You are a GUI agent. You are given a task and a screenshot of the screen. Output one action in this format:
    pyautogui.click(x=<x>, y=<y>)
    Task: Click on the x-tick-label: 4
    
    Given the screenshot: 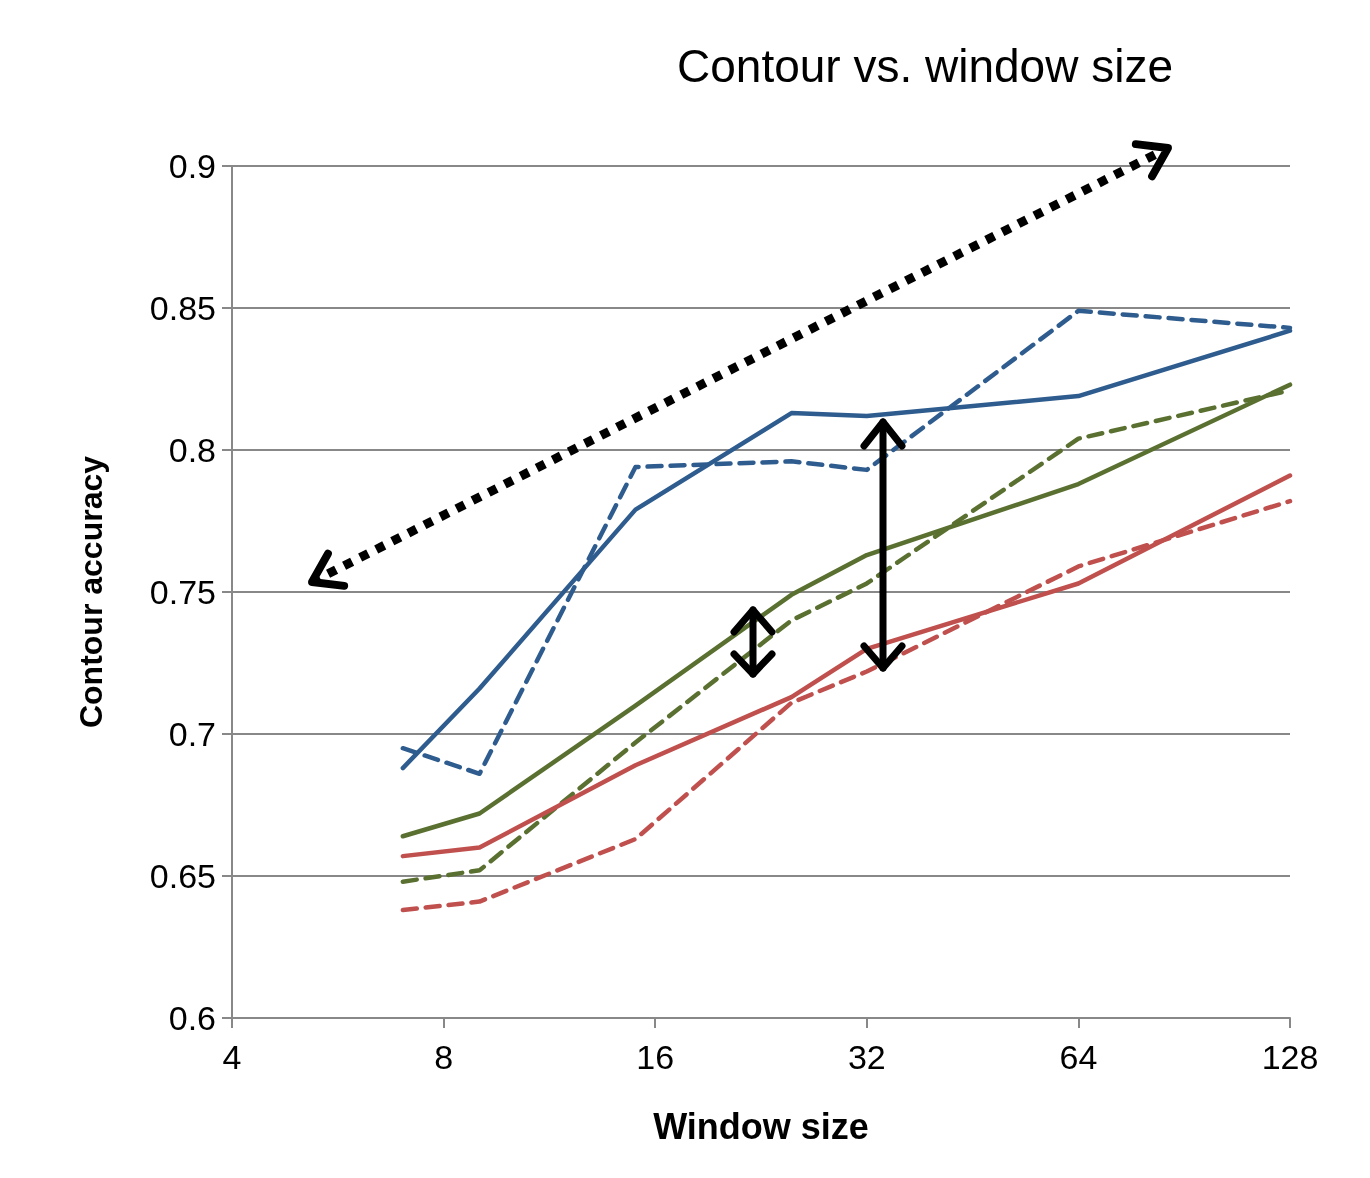 What is the action you would take?
    pyautogui.click(x=232, y=1057)
    